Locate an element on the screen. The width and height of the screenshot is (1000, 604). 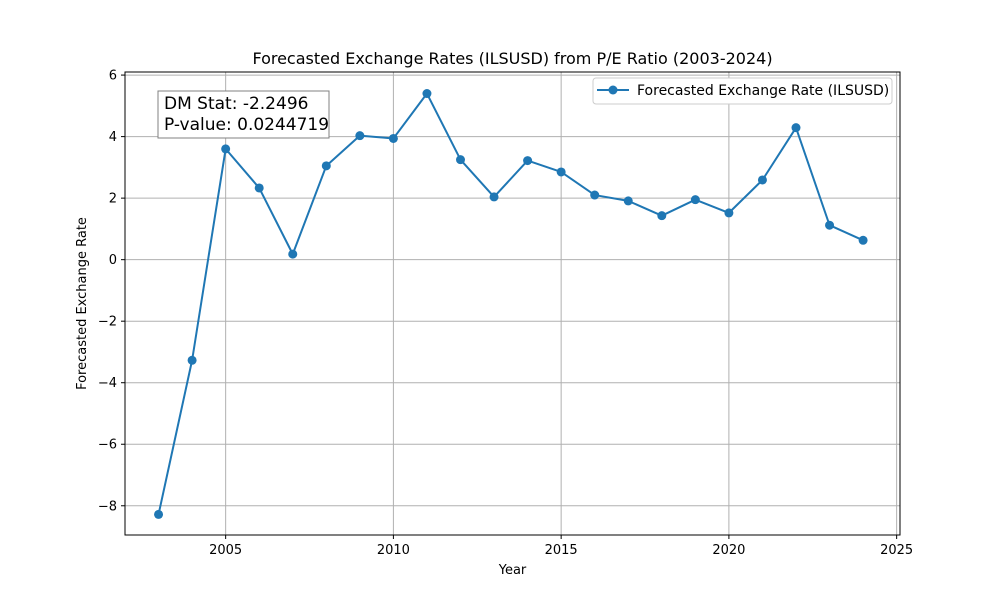
y-axis-label: Forecasted Exchange Rate is located at coordinates (82, 303).